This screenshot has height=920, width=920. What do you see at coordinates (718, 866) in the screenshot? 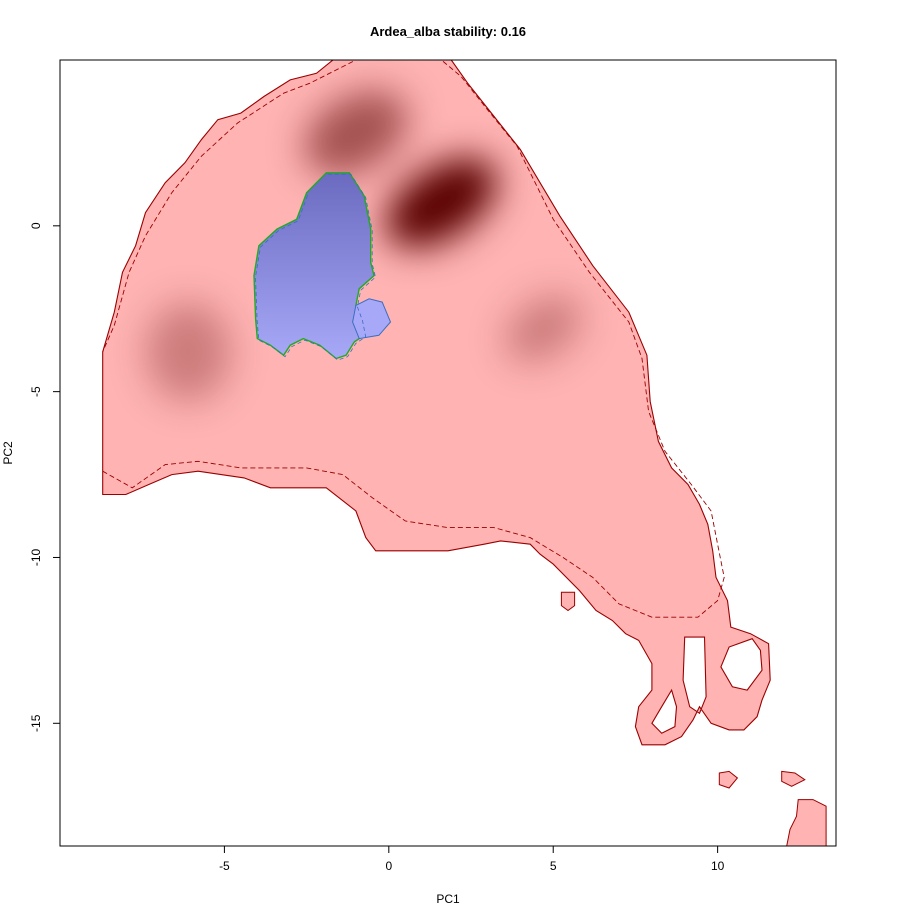
I see `x-tick-label-4: 10` at bounding box center [718, 866].